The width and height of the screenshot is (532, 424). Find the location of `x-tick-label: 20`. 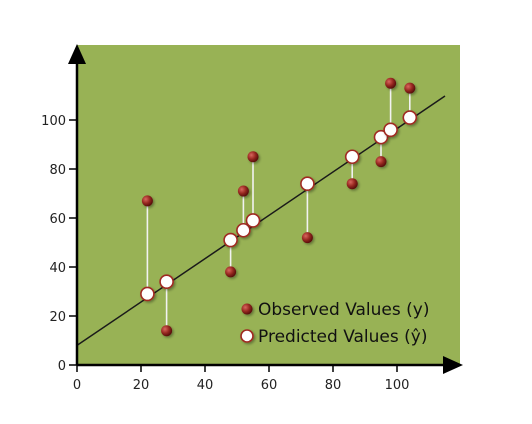

x-tick-label: 20 is located at coordinates (141, 385).